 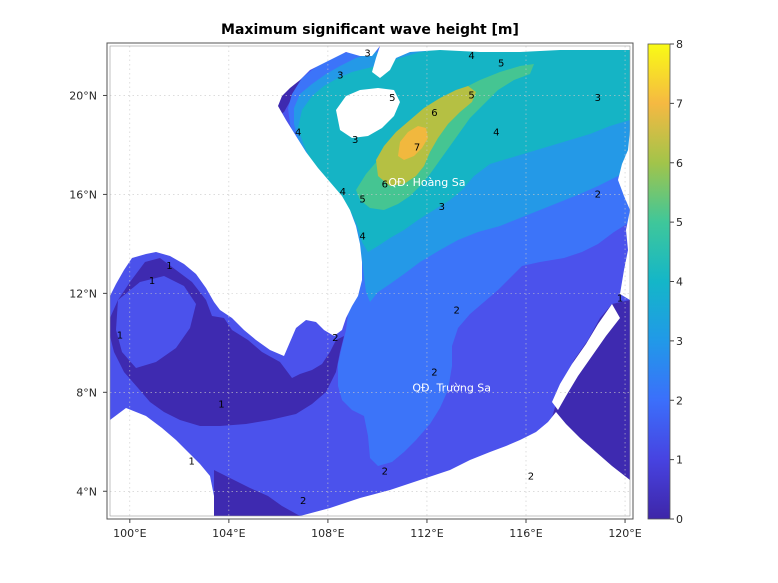 I want to click on x-tick-label: 112°E, so click(x=426, y=533).